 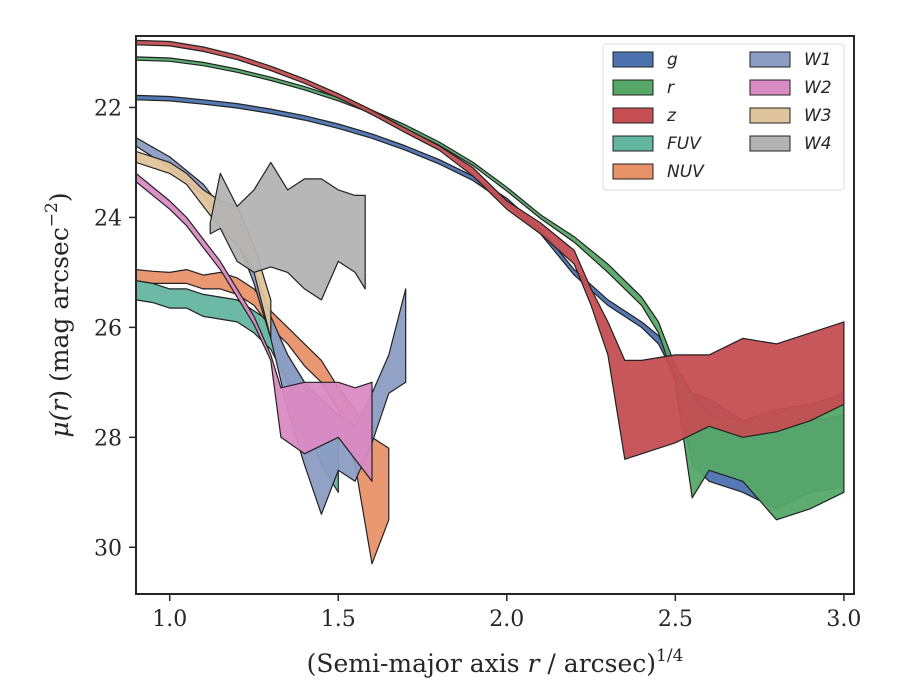 I want to click on y-tick-label: 22, so click(x=108, y=108).